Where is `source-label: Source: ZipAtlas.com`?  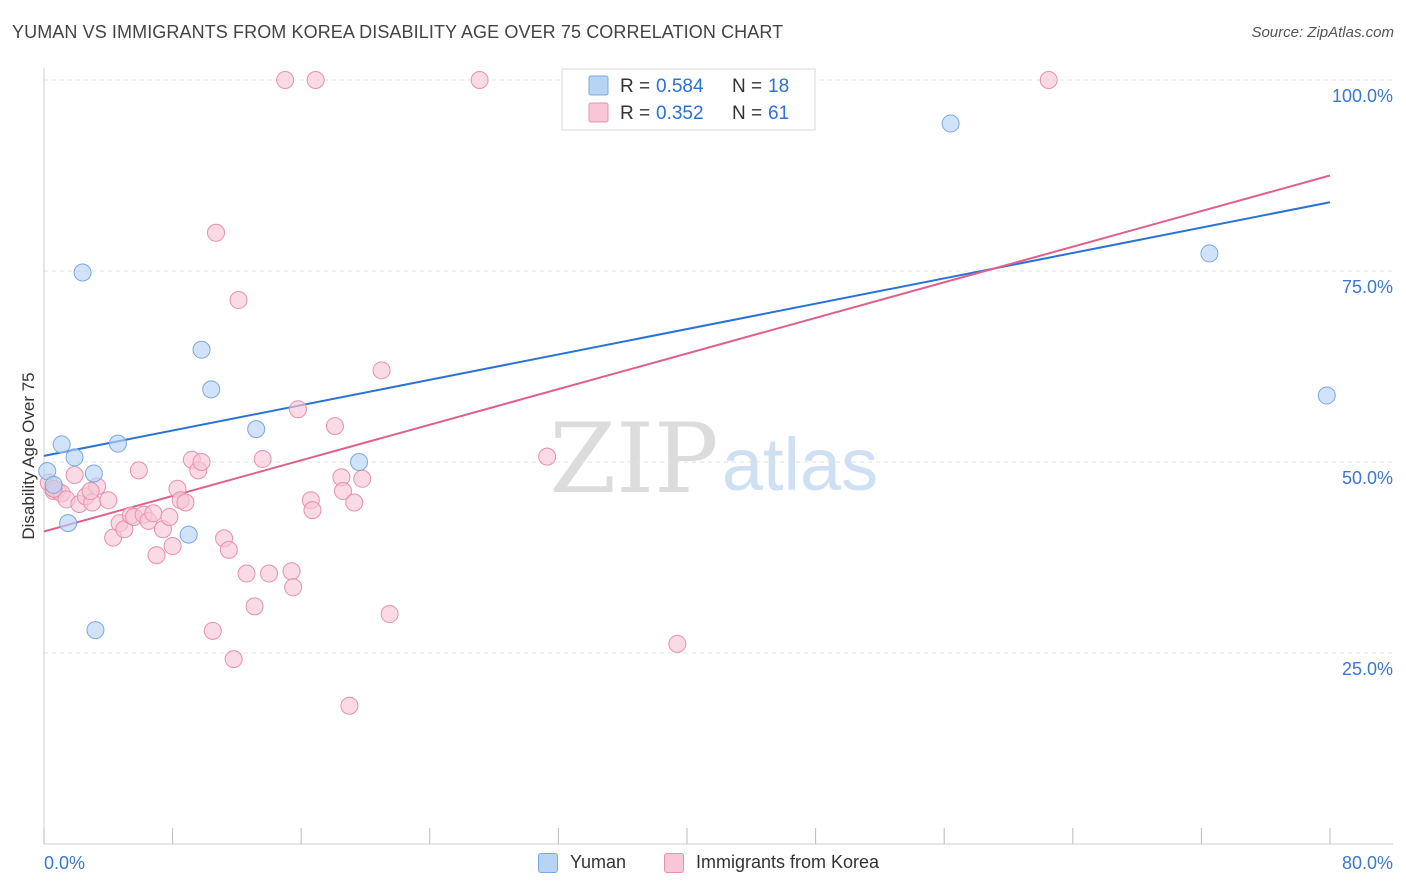
source-label: Source: ZipAtlas.com is located at coordinates (1322, 32).